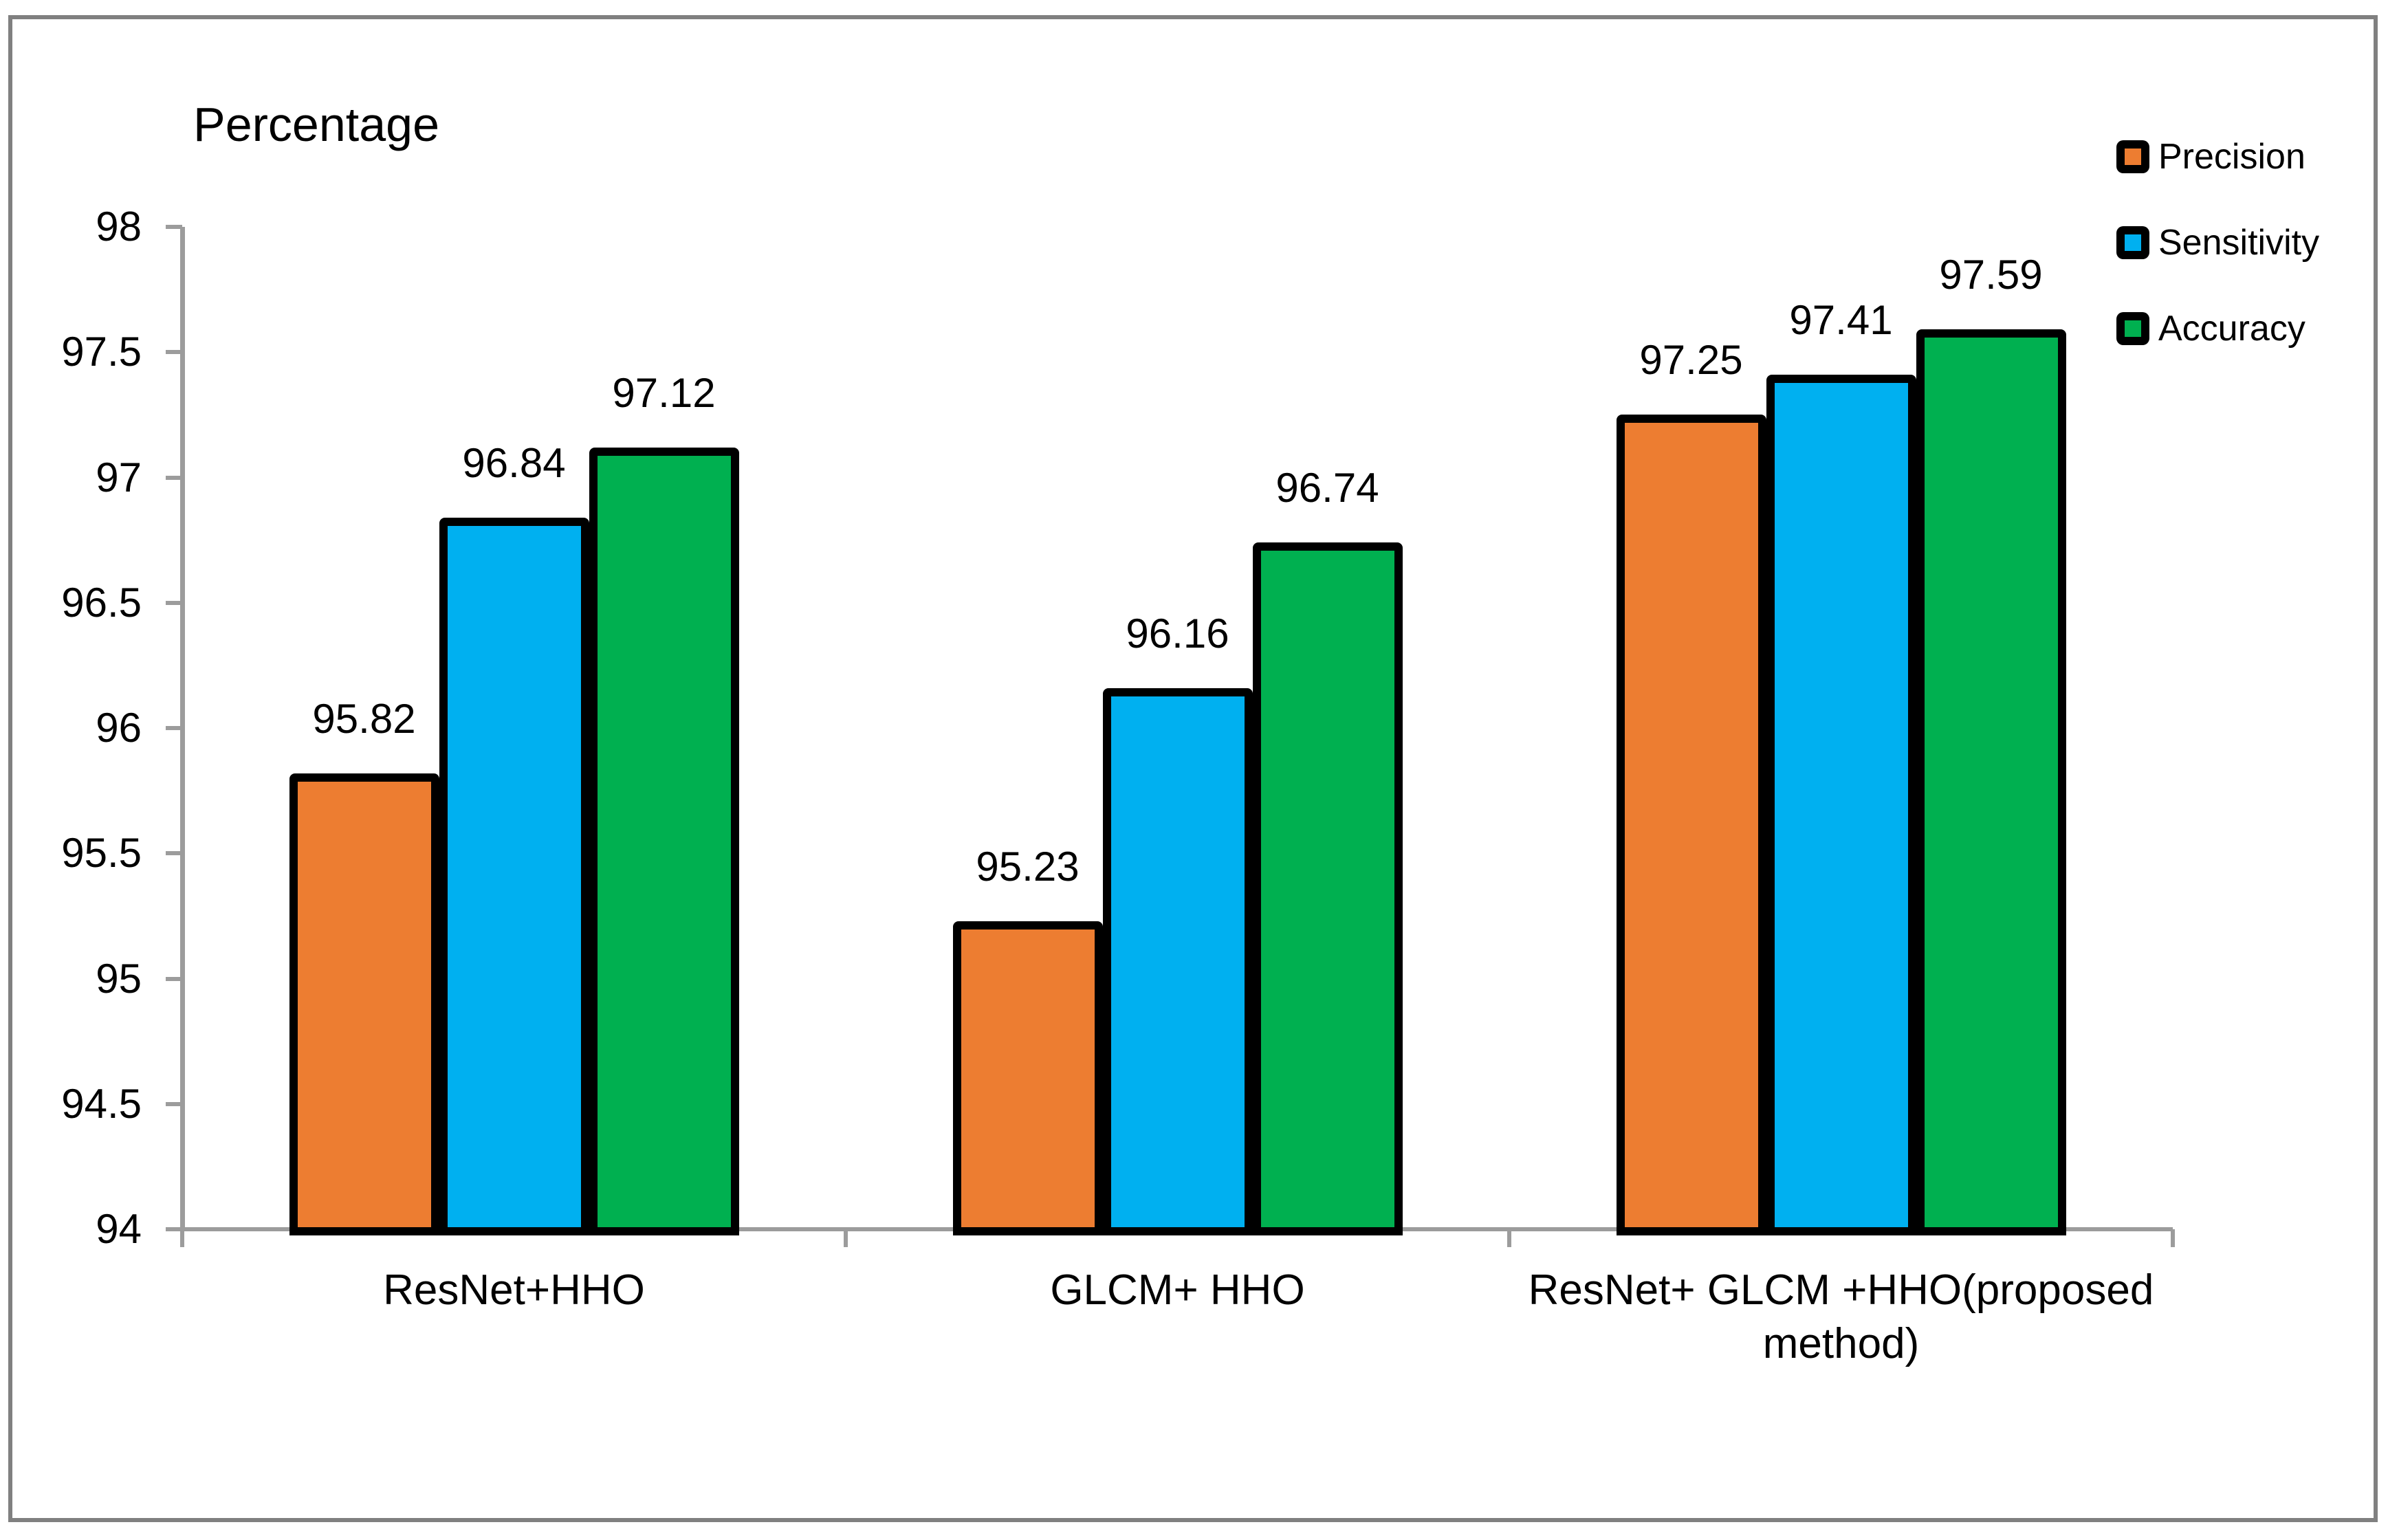  Describe the element at coordinates (2231, 329) in the screenshot. I see `legend-label: Accuracy` at that location.